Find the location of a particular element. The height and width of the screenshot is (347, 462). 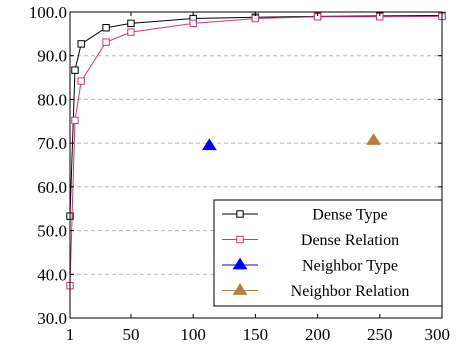

y-tick-label: 60.0 is located at coordinates (52, 187).